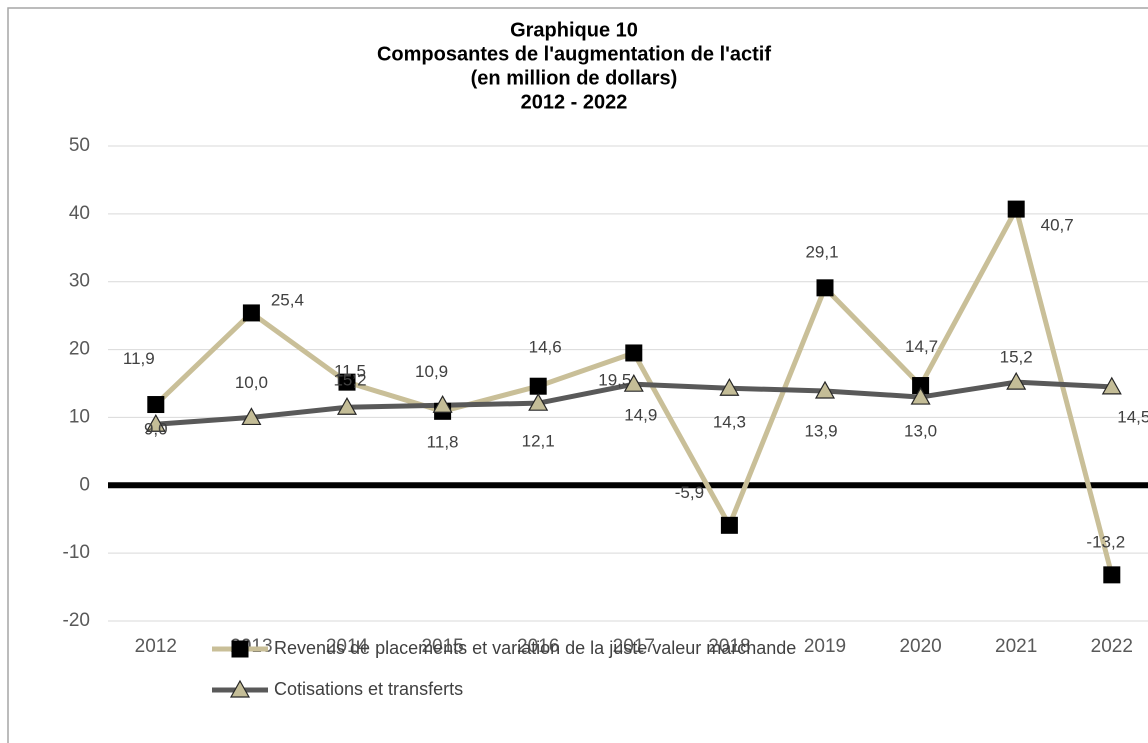 This screenshot has width=1148, height=743. Describe the element at coordinates (1132, 416) in the screenshot. I see `data-label: 14,5` at that location.